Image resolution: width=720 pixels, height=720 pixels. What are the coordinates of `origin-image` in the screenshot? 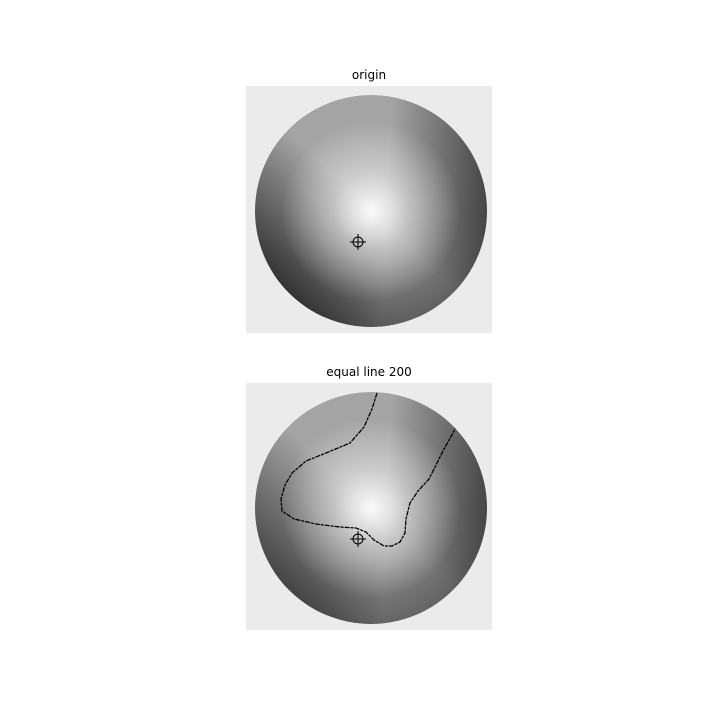 It's located at (369, 209).